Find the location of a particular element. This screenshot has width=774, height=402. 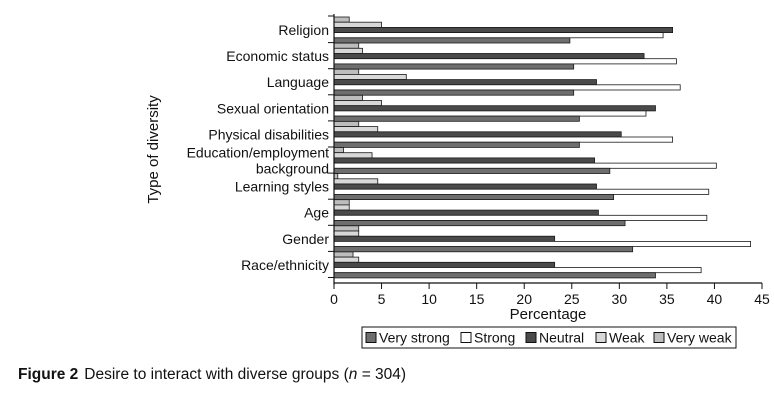

caption-text-after: = 304) is located at coordinates (382, 374).